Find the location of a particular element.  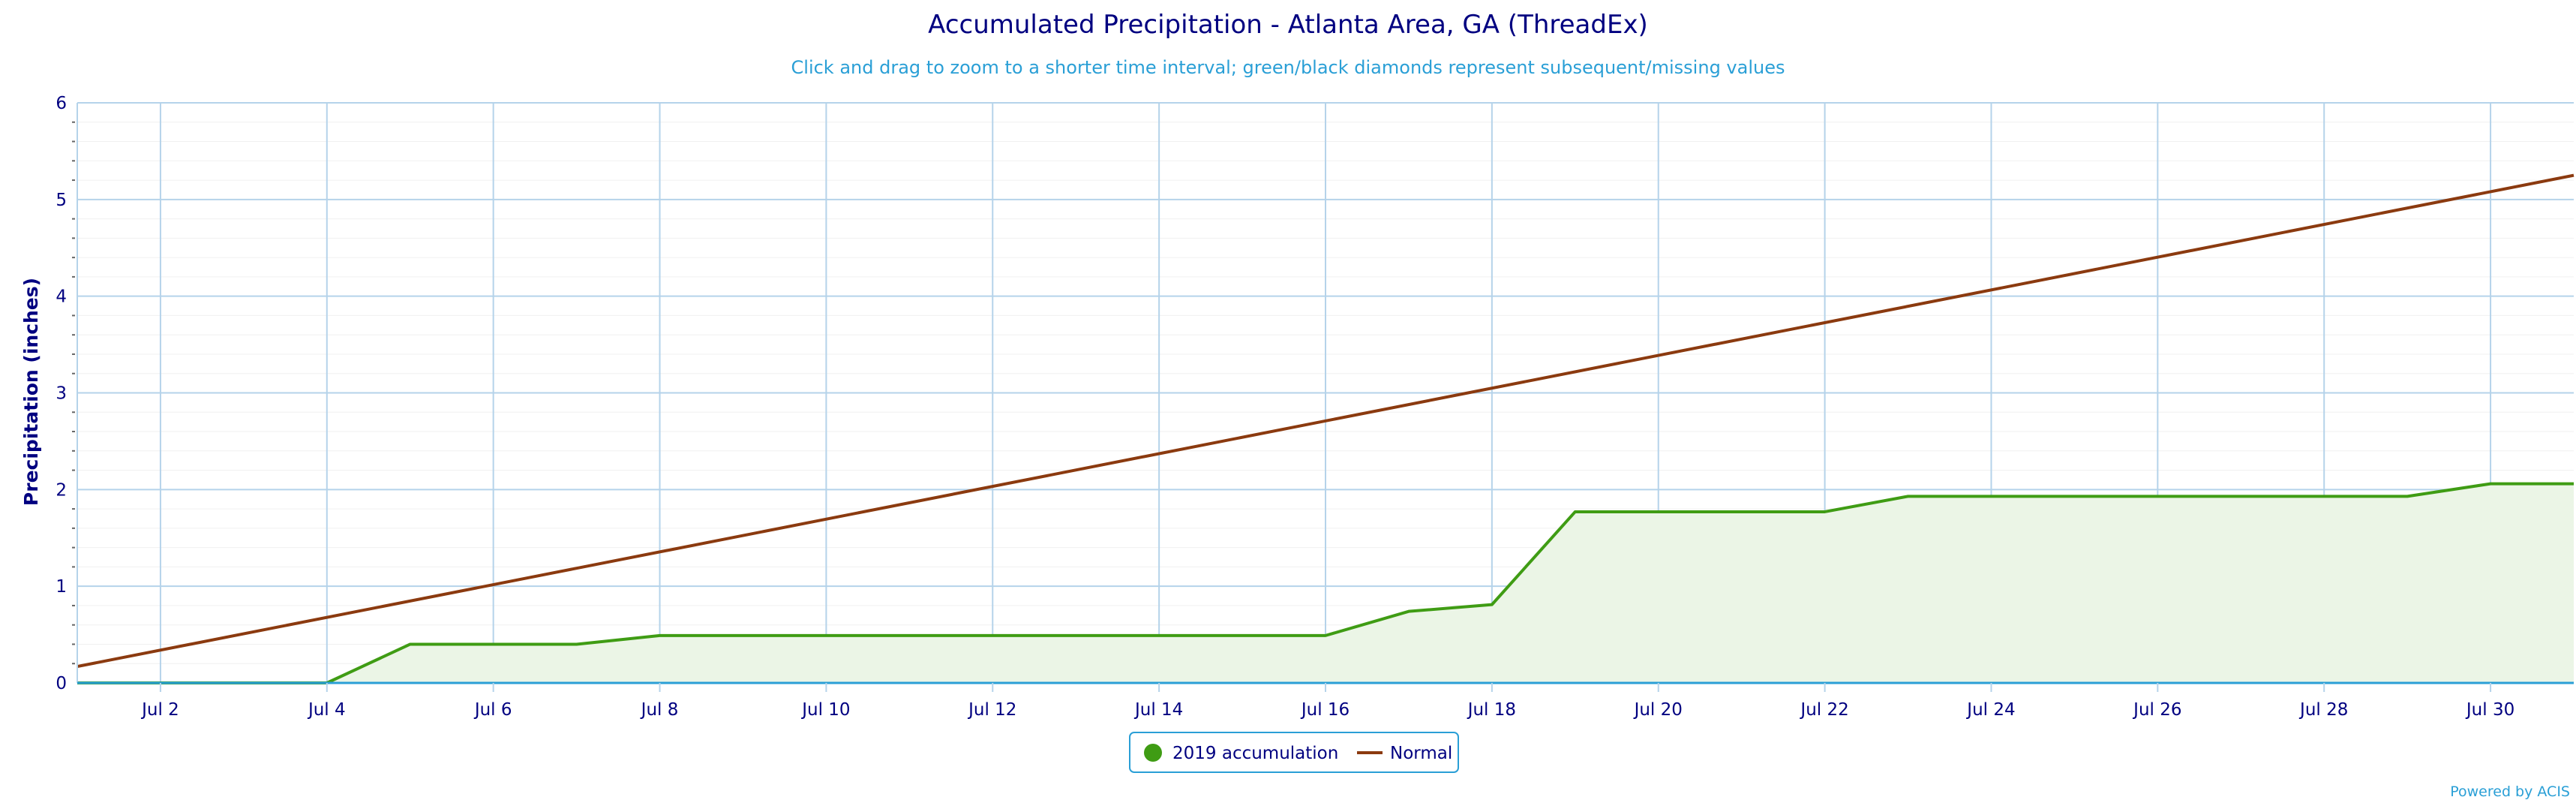

legend-normal-label: Normal is located at coordinates (1421, 753).